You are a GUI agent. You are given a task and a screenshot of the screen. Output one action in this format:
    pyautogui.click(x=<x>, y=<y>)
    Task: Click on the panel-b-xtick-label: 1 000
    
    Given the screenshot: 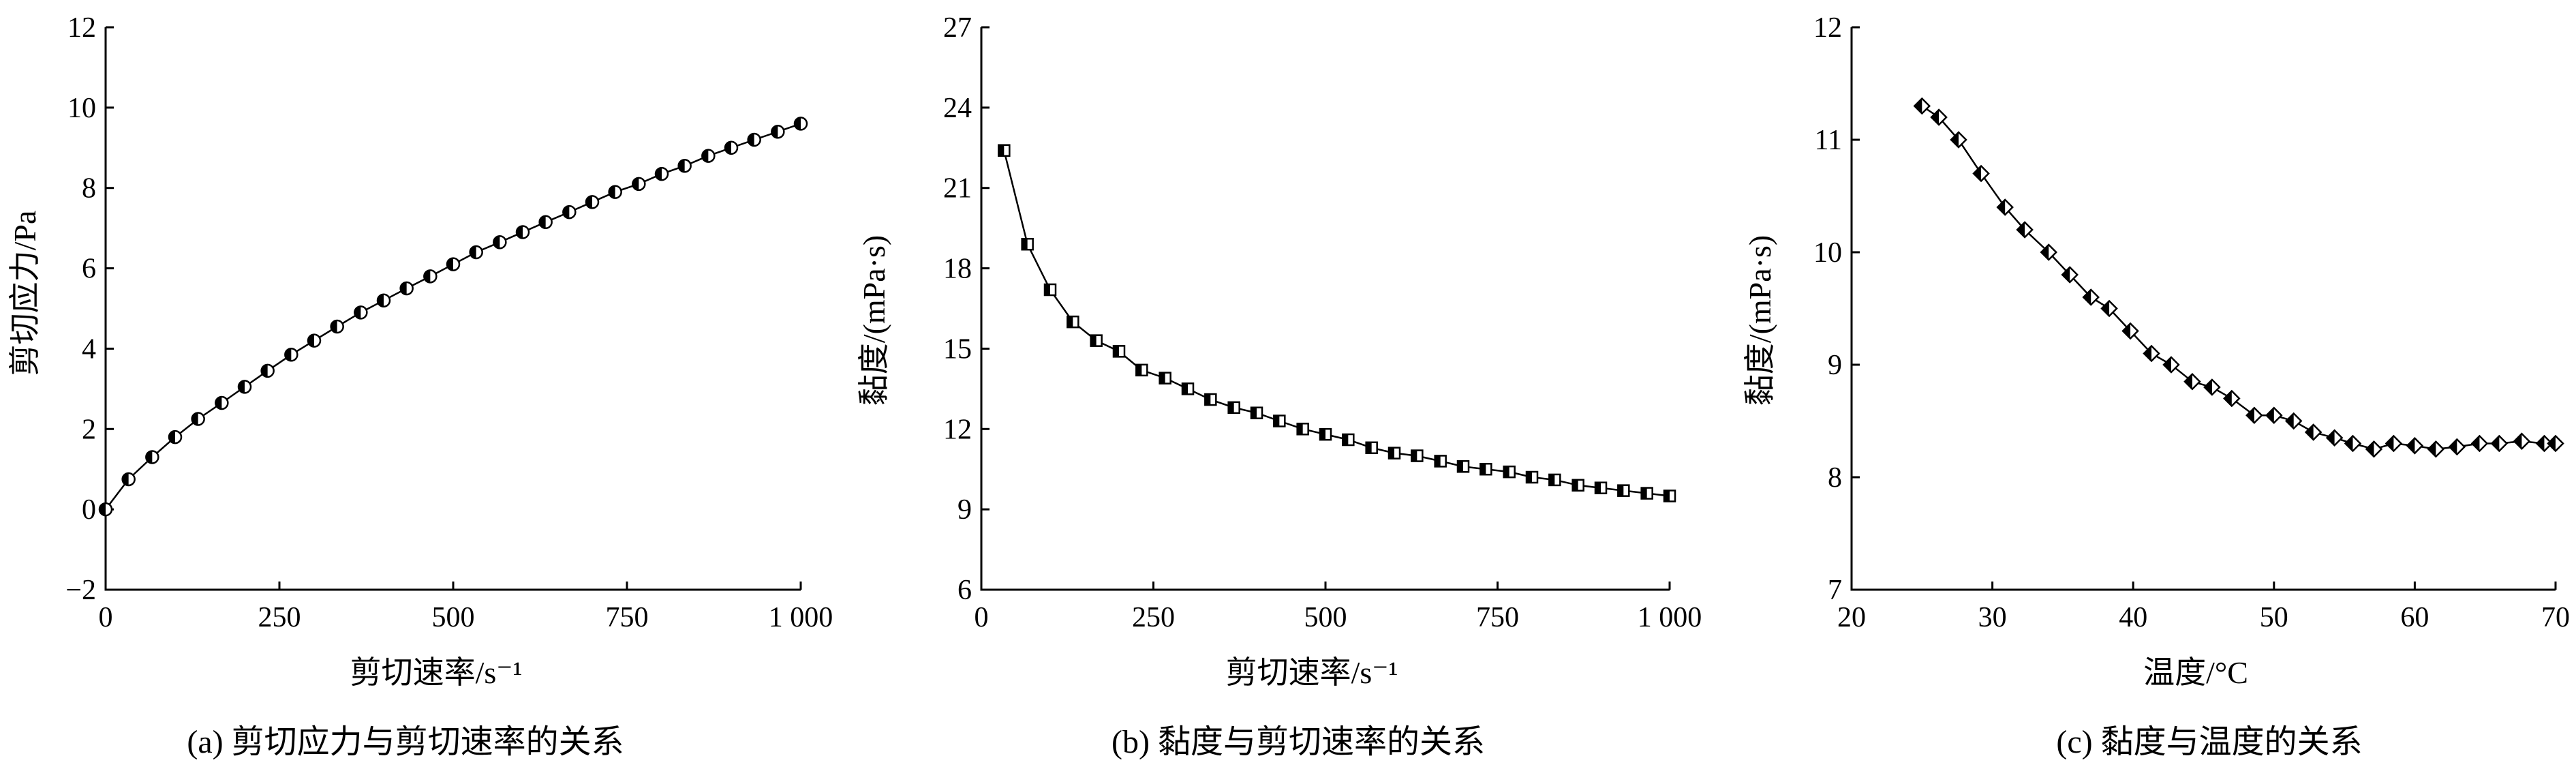 What is the action you would take?
    pyautogui.click(x=1670, y=617)
    